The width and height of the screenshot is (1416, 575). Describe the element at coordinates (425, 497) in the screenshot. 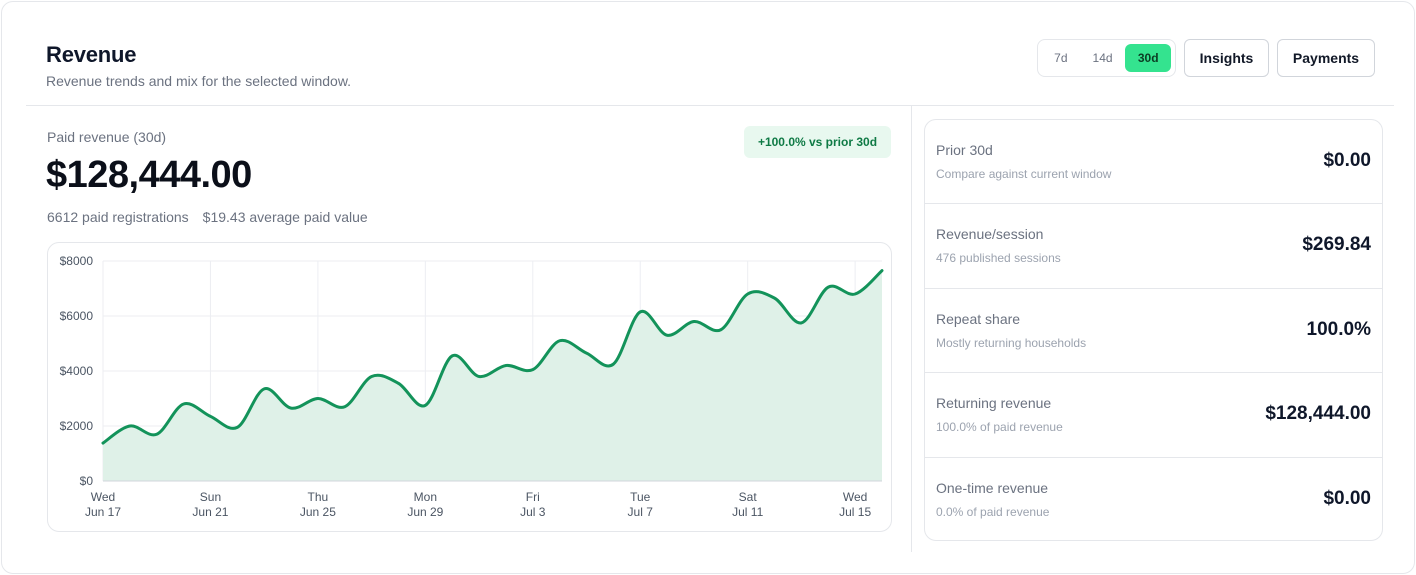

I see `x-tick-label-day: Mon` at that location.